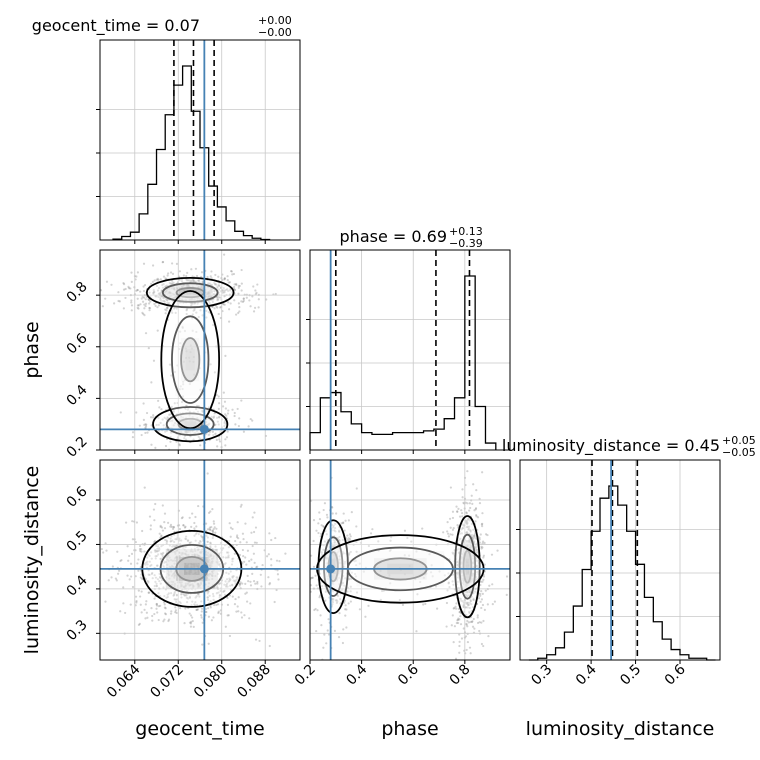 This screenshot has width=760, height=760. What do you see at coordinates (200, 560) in the screenshot?
I see `panel-frame` at bounding box center [200, 560].